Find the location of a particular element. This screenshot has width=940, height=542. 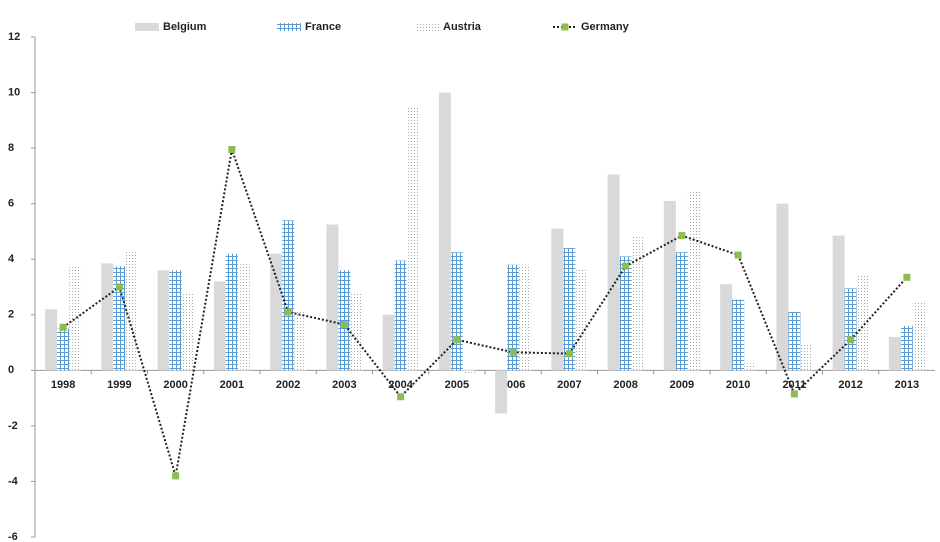

x-tick-label: 2002 is located at coordinates (288, 385).